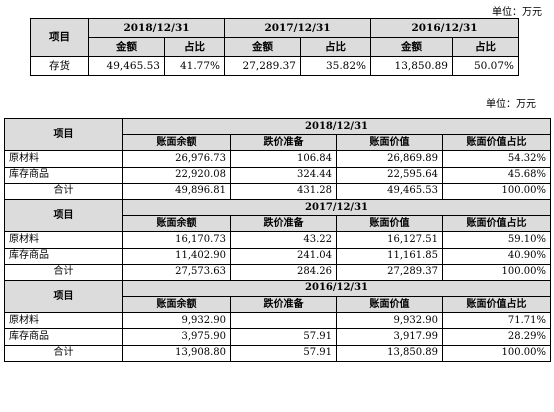 This screenshot has height=412, width=554. I want to click on summary-cell: 27,289.37, so click(262, 66).